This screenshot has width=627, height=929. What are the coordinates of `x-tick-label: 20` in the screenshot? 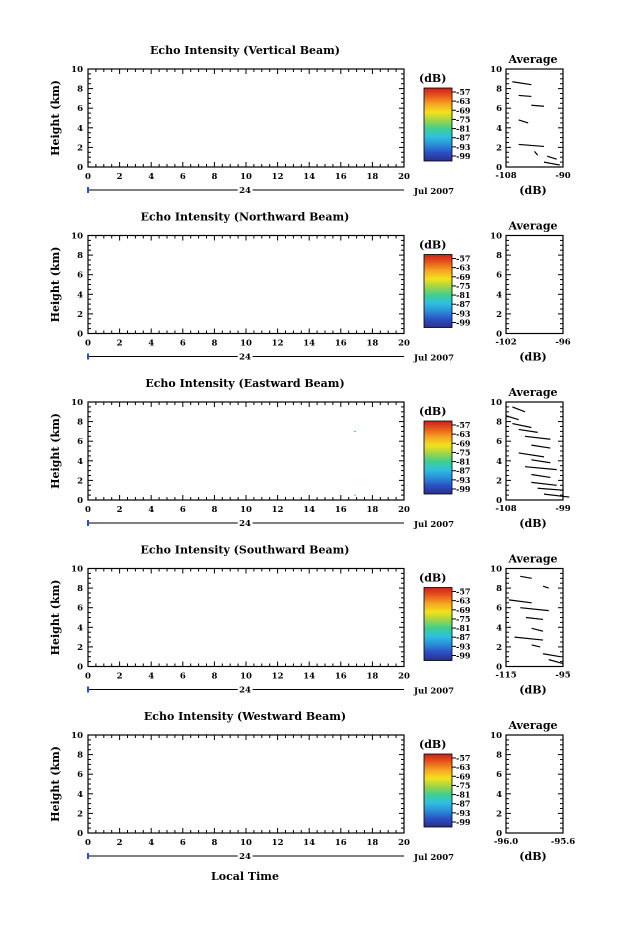 It's located at (404, 510).